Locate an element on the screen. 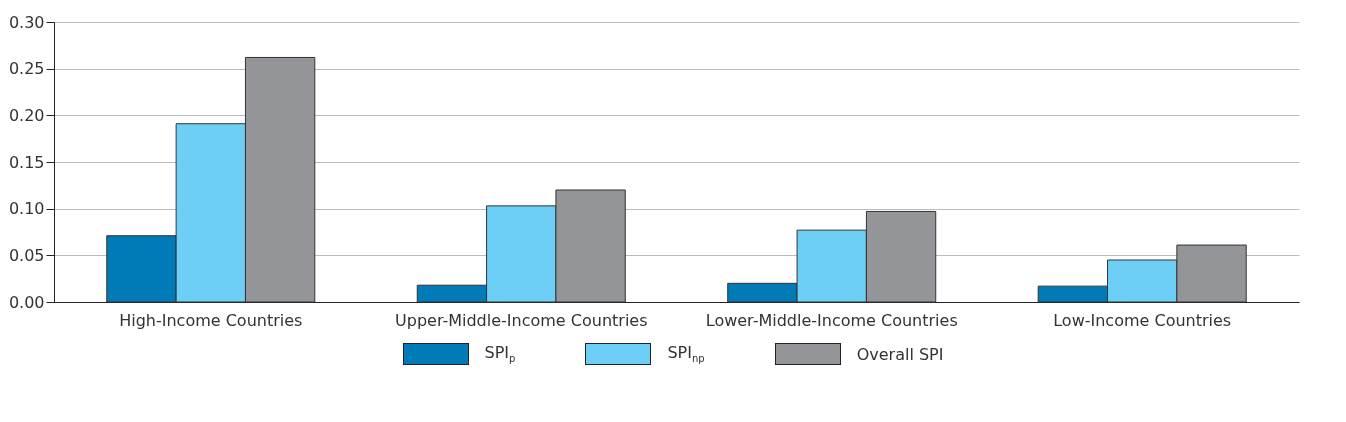 The width and height of the screenshot is (1346, 422). y-tick-label: 0.10 is located at coordinates (26, 209).